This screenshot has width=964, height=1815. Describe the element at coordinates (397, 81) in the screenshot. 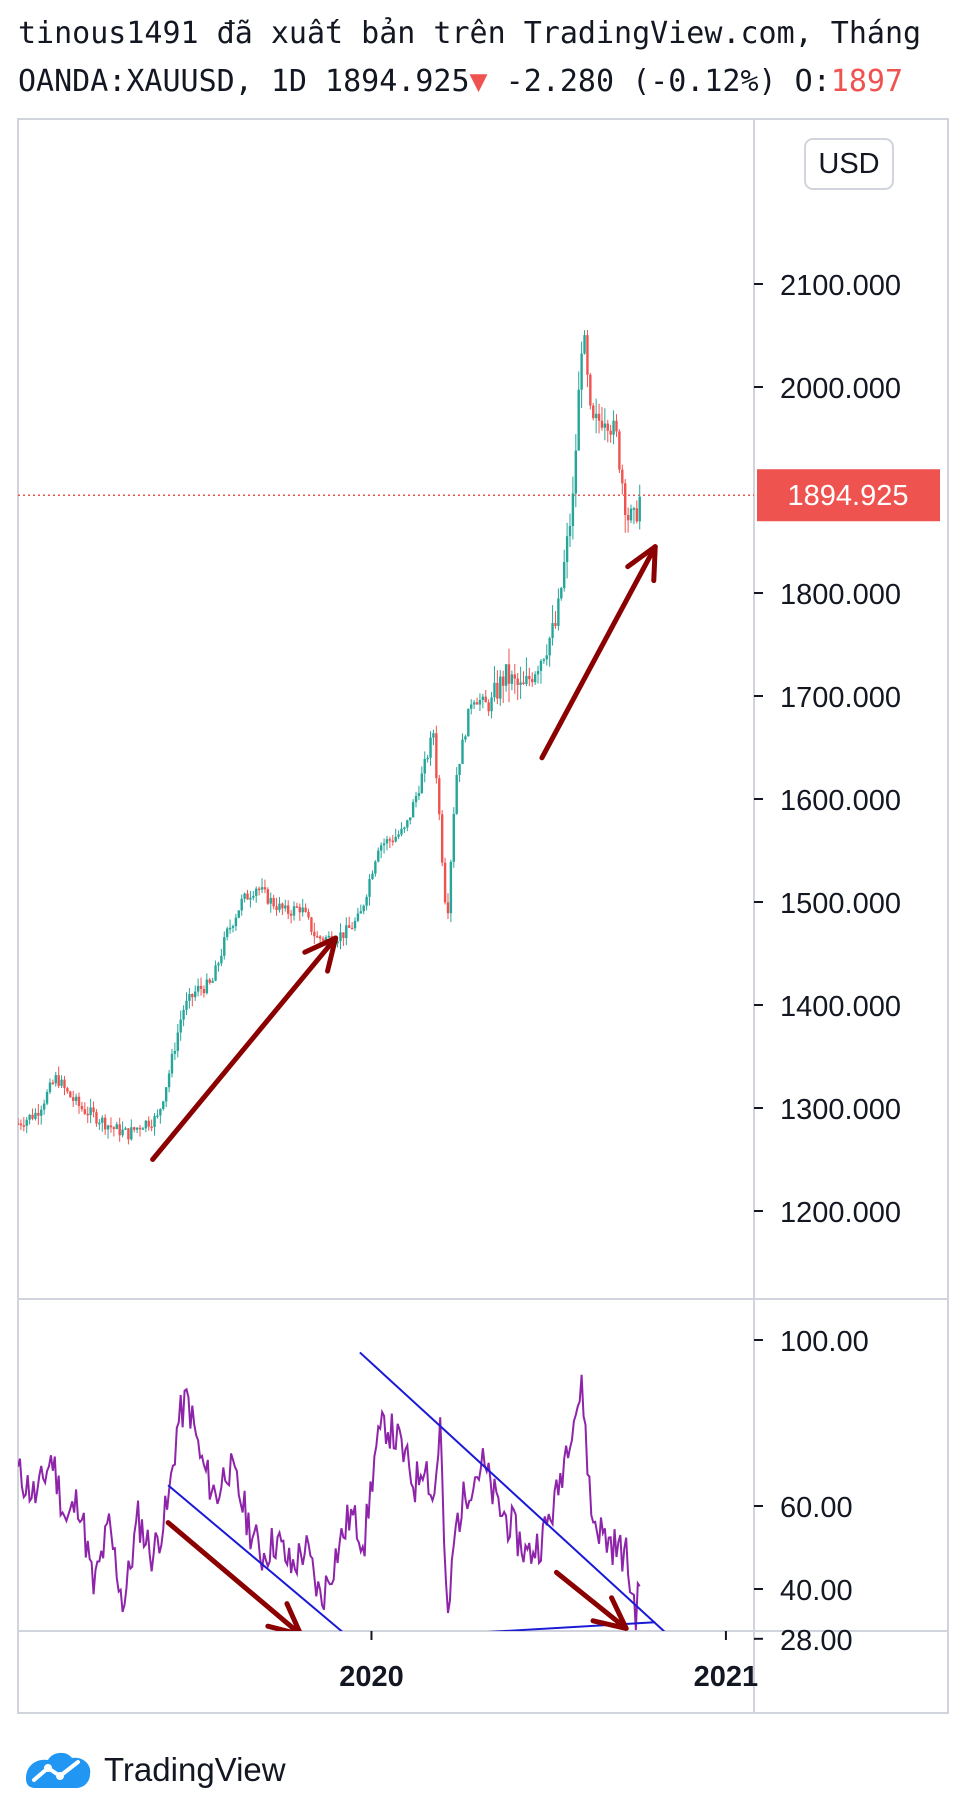

I see `last-price: 1894.925` at that location.